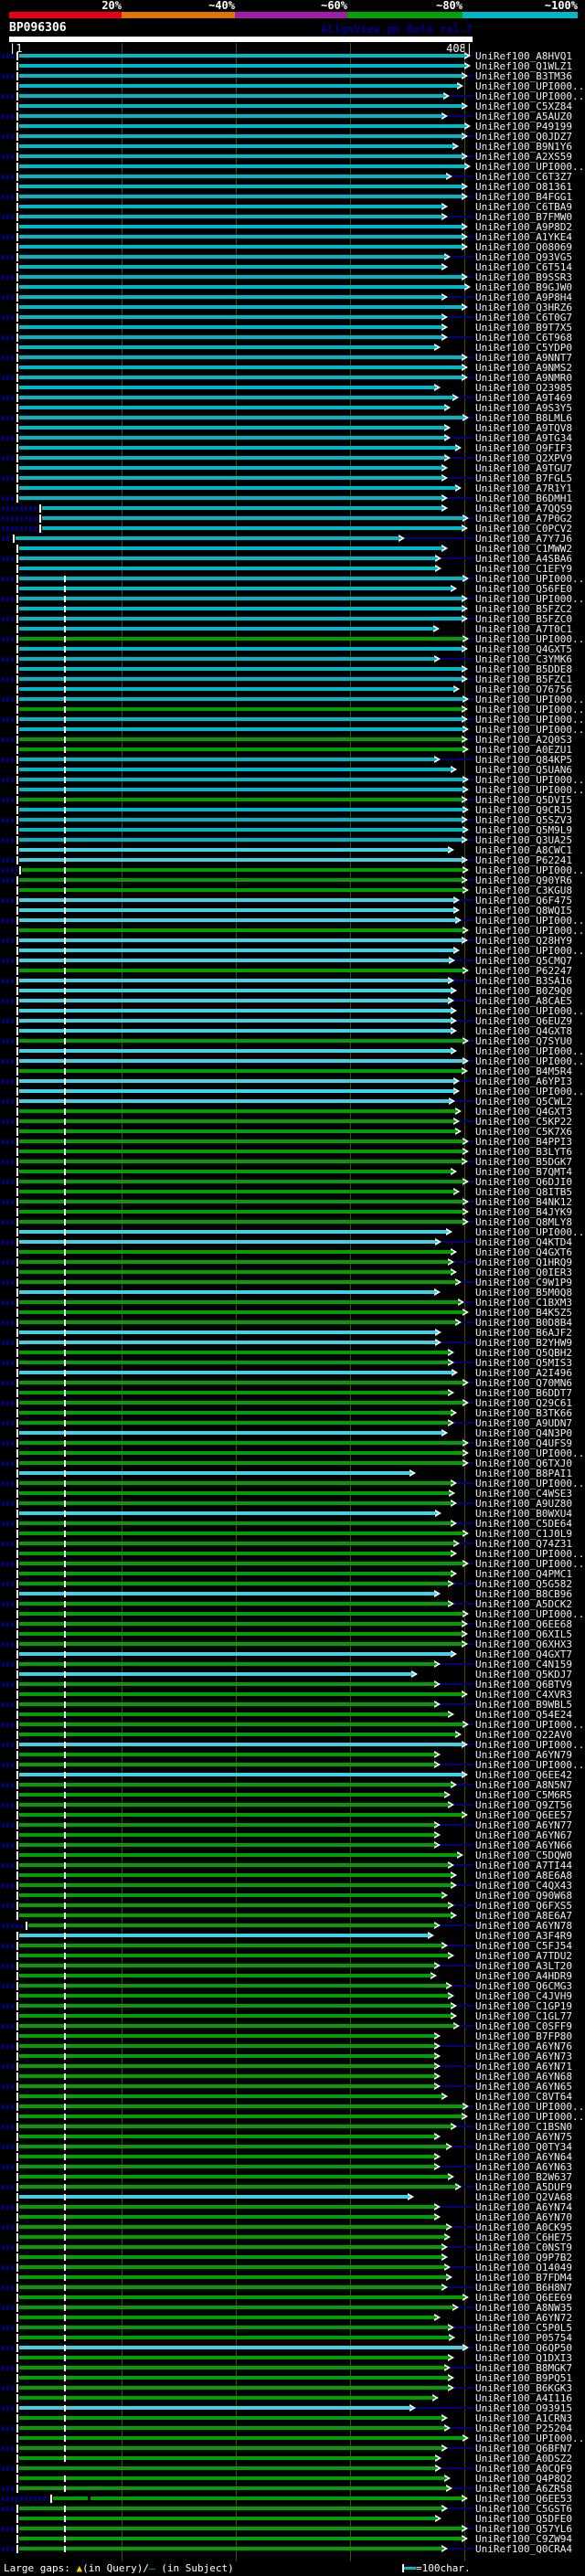 This screenshot has width=585, height=2576. Describe the element at coordinates (523, 589) in the screenshot. I see `subject-label: UniRef100_Q56FE0` at that location.